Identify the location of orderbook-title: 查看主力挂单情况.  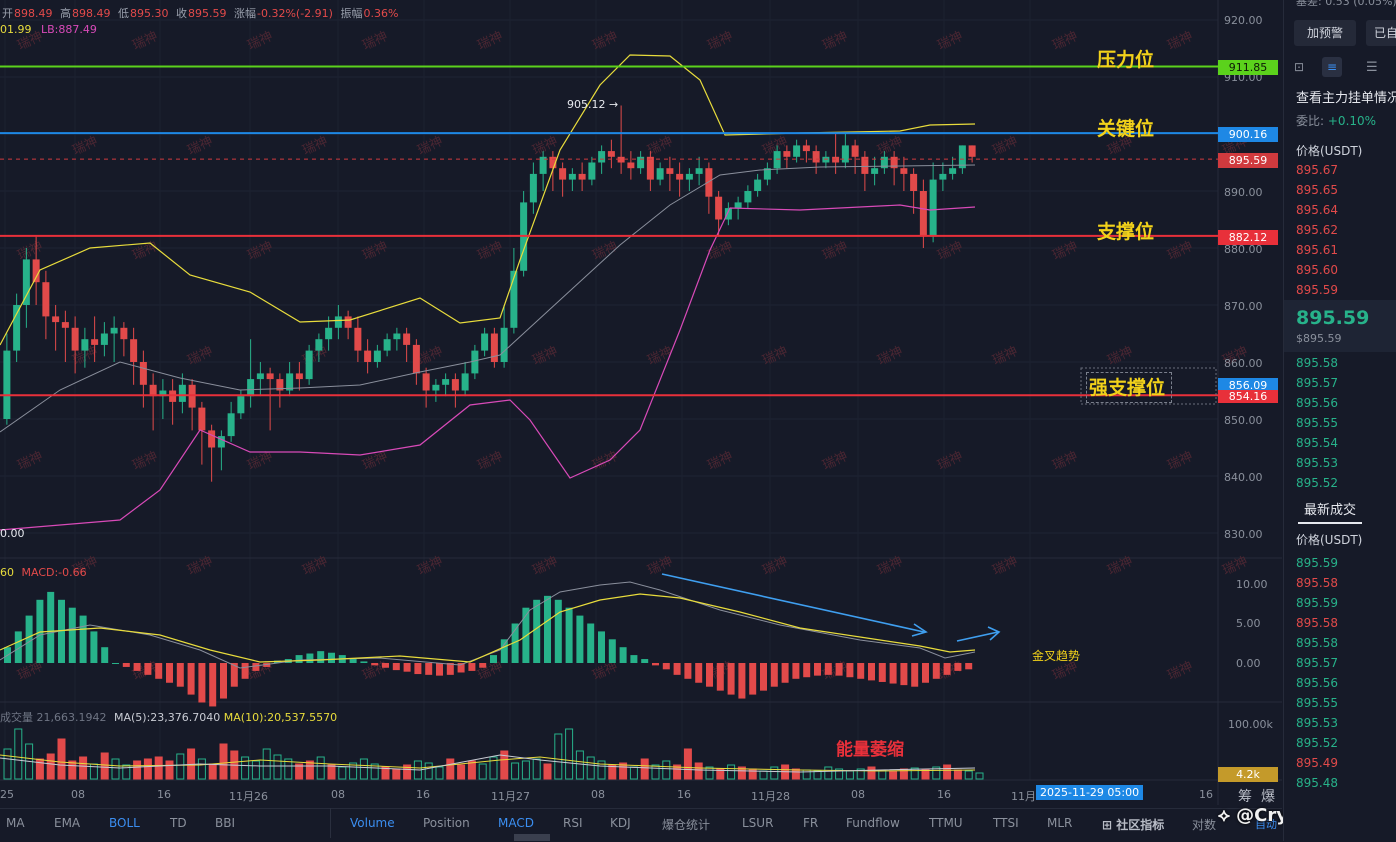
(1346, 98).